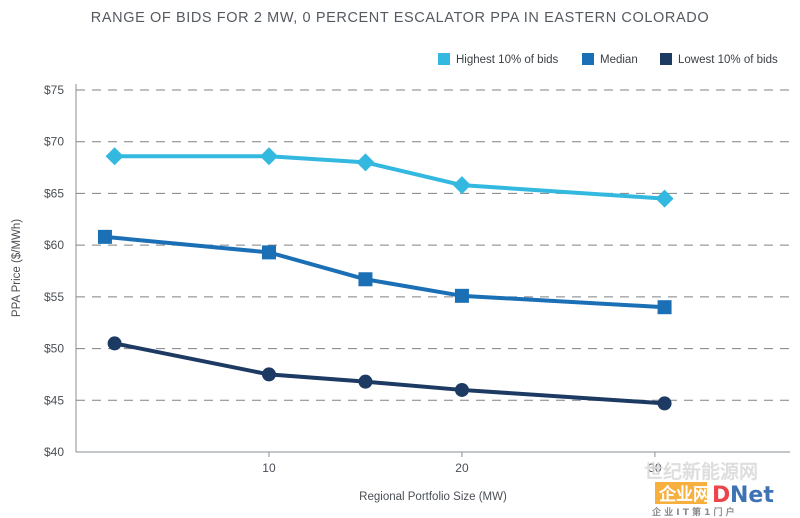 This screenshot has height=518, width=800. I want to click on x-tick-label: 30, so click(655, 468).